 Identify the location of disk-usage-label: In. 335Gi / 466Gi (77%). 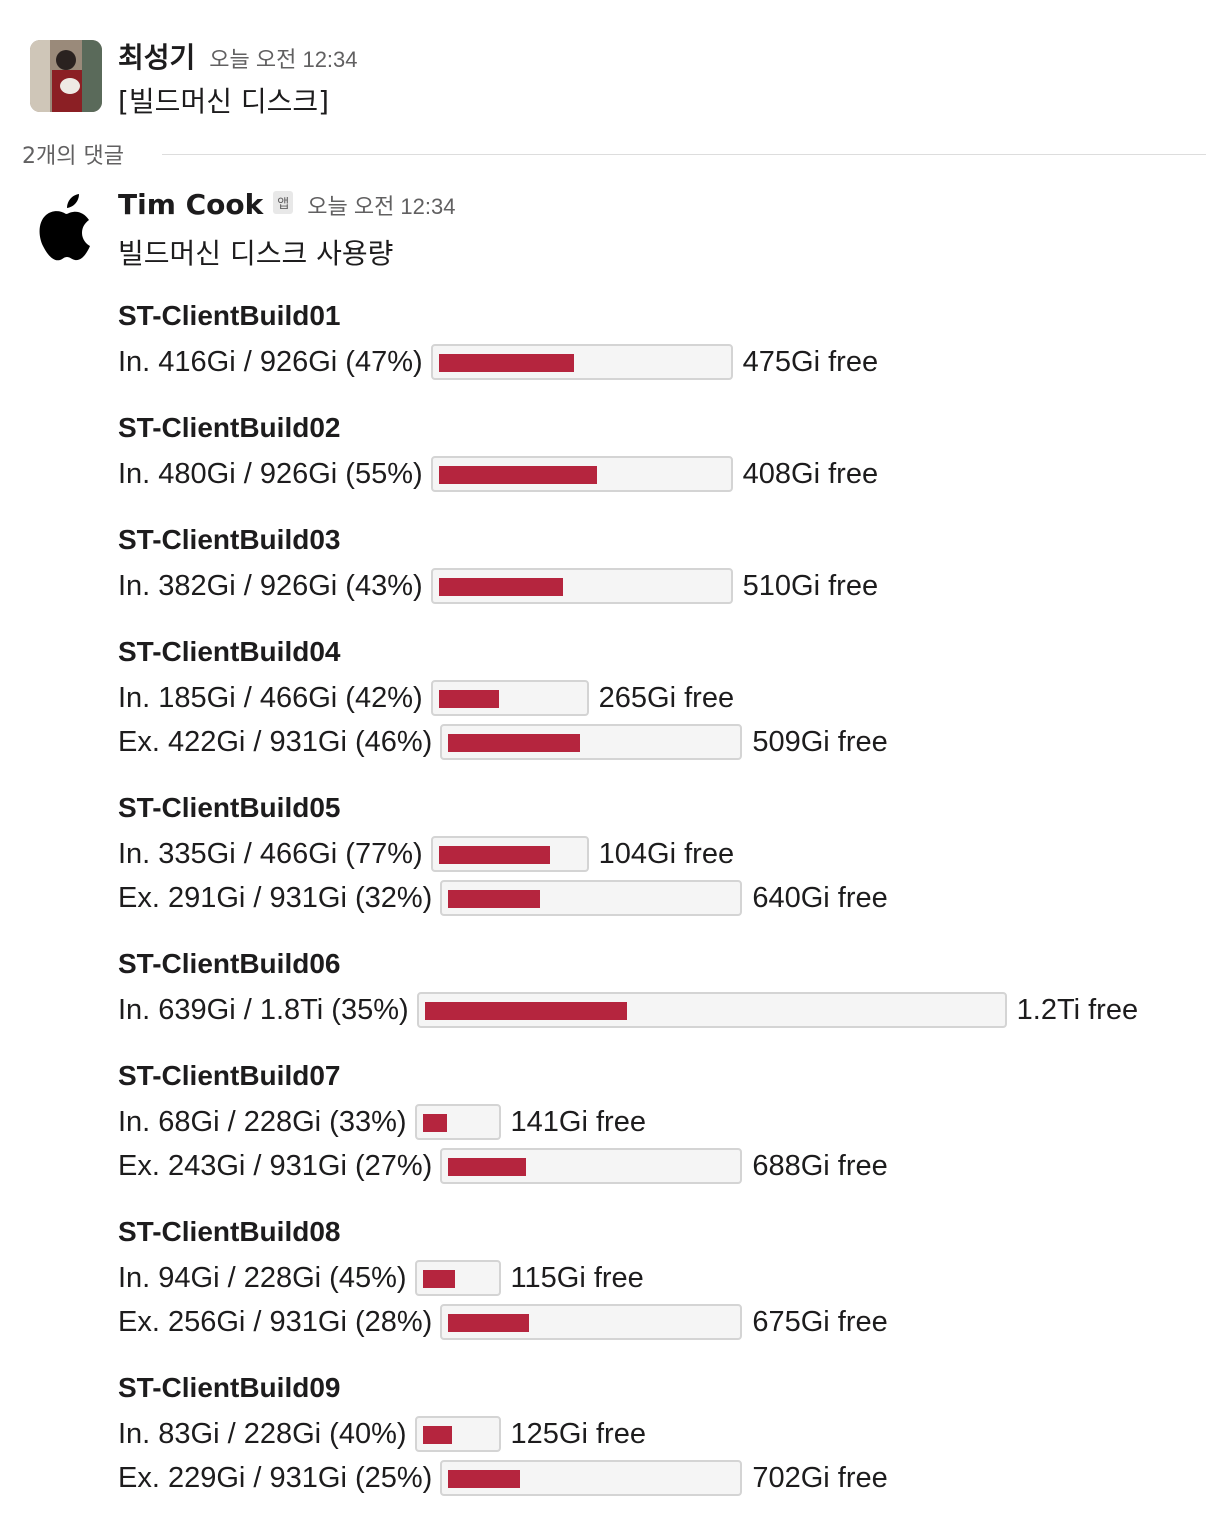
(270, 853).